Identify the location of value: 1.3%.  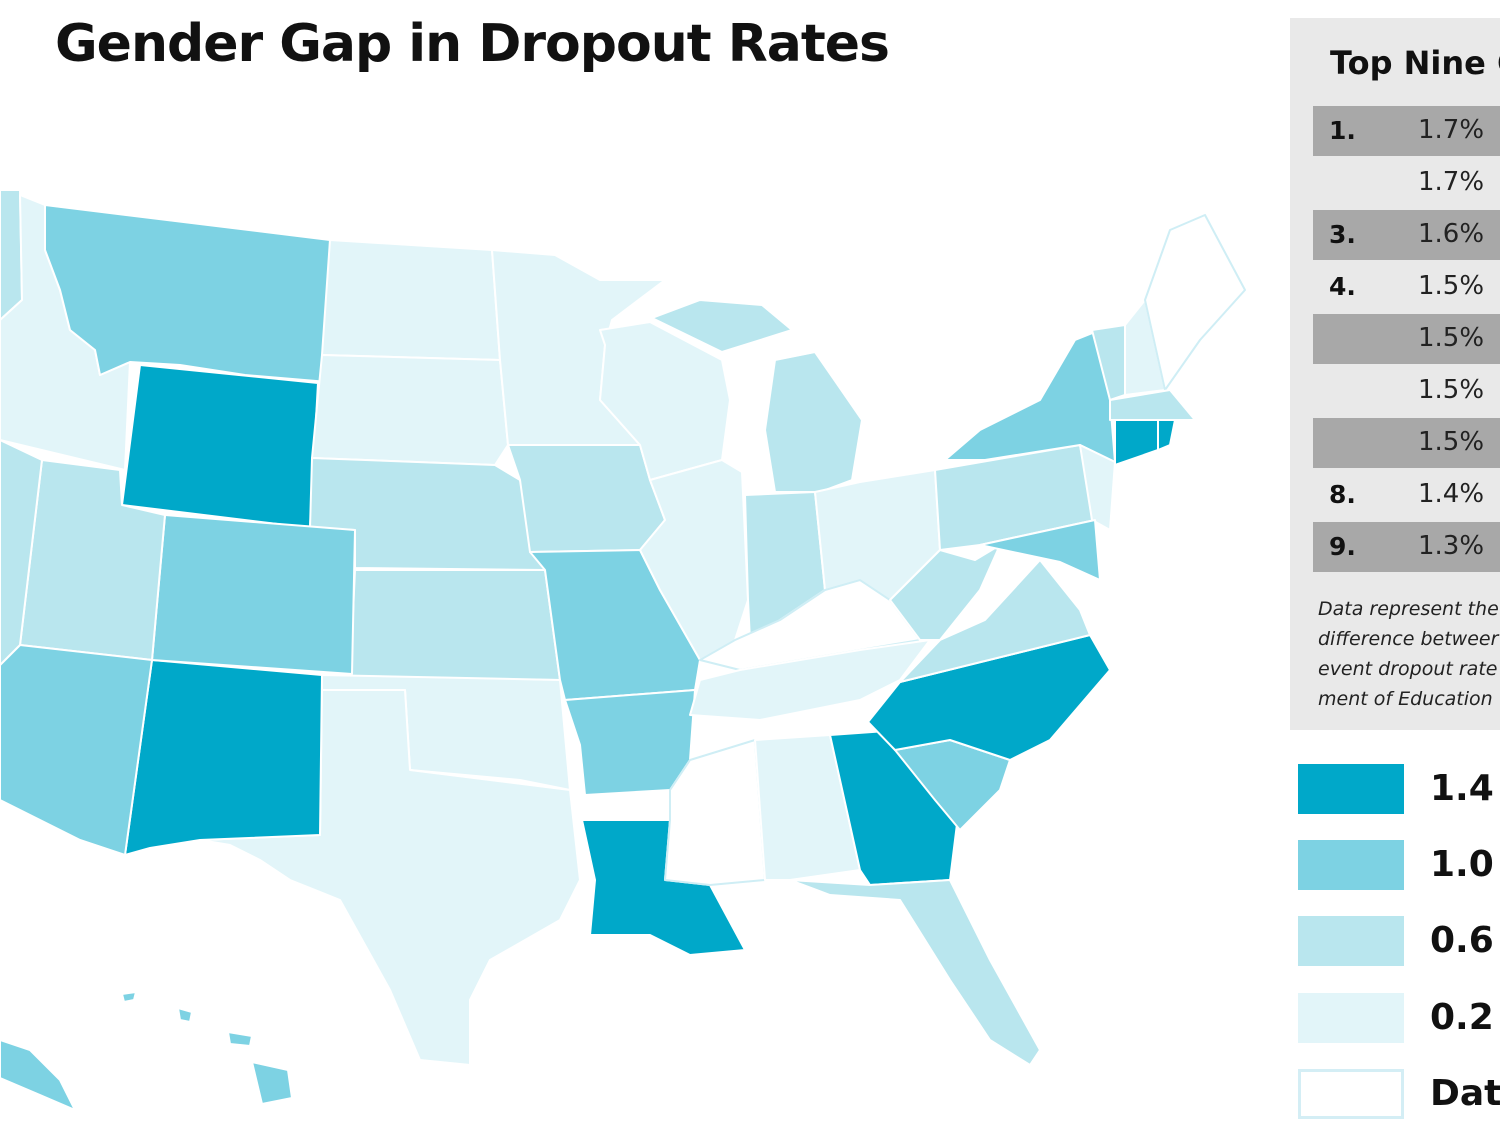
(1451, 546).